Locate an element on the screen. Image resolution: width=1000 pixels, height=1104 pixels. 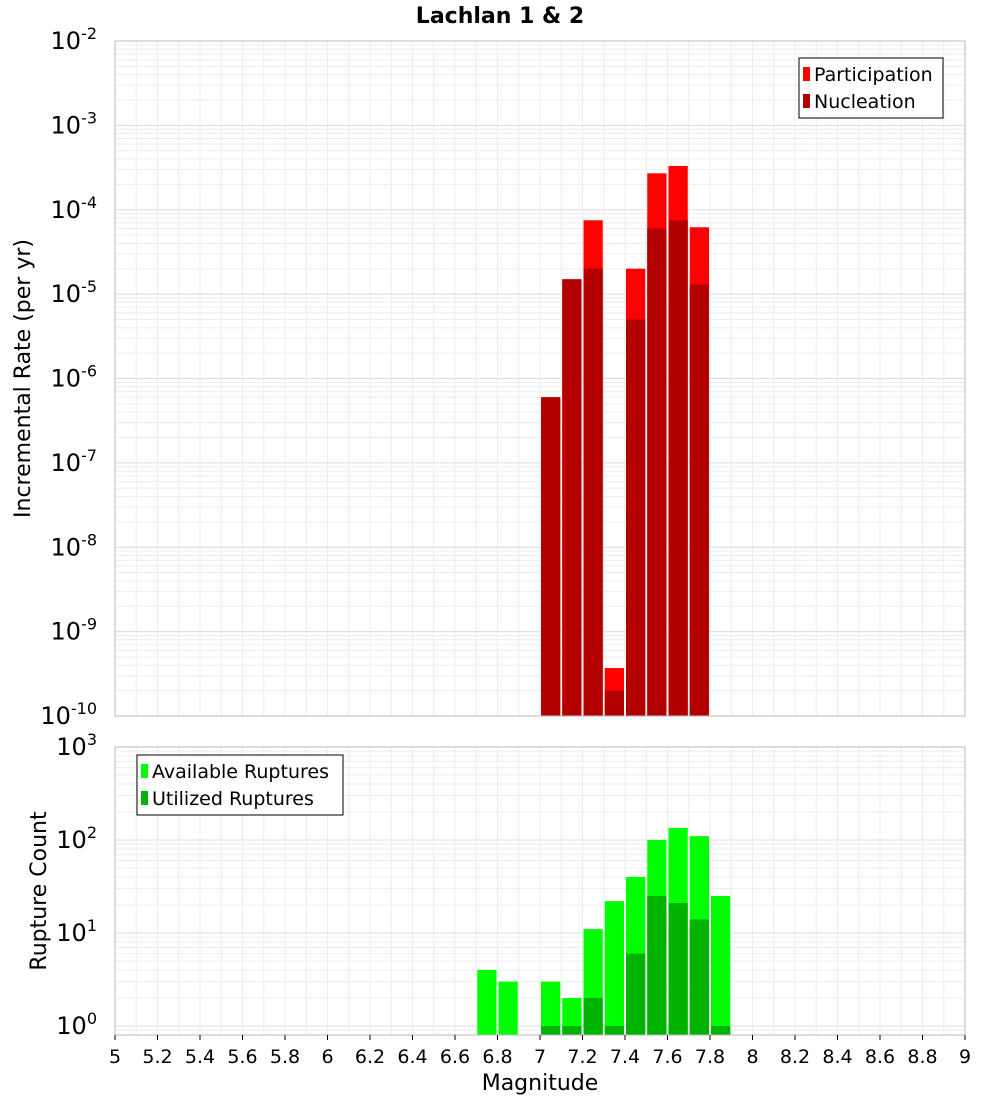
x-tick-label: 5 is located at coordinates (115, 1057).